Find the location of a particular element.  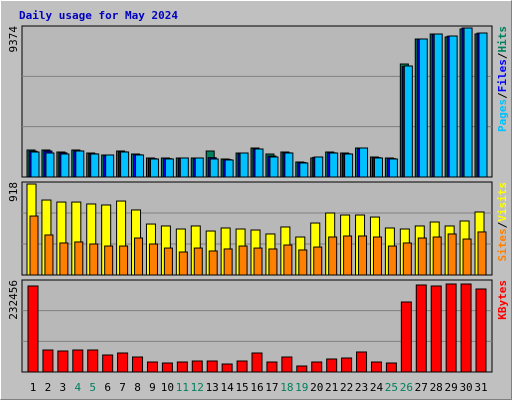

legend-entry: Hits is located at coordinates (502, 39).